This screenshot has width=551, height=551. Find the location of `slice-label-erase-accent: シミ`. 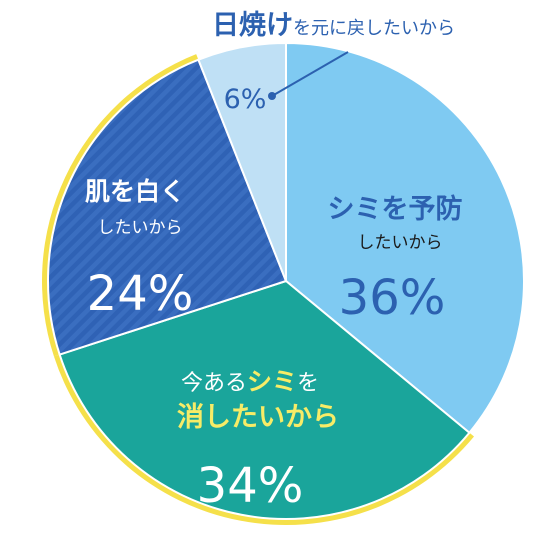

slice-label-erase-accent: シミ is located at coordinates (272, 381).